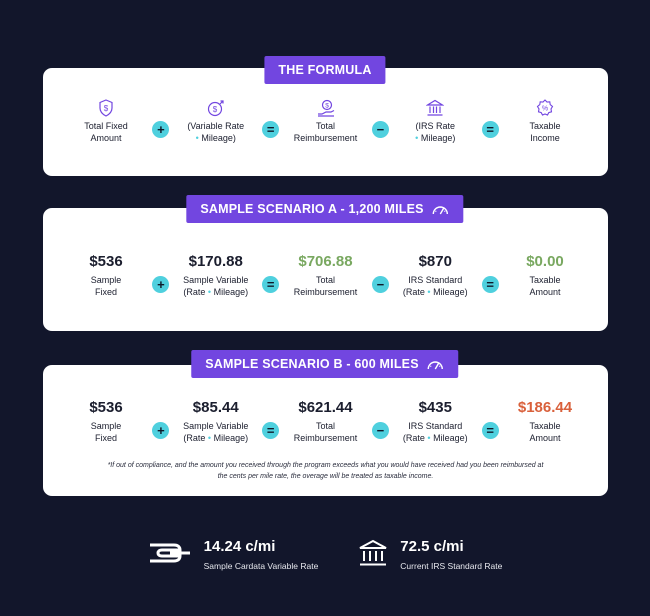 This screenshot has height=616, width=650. Describe the element at coordinates (215, 407) in the screenshot. I see `amount-value: $85.44` at that location.